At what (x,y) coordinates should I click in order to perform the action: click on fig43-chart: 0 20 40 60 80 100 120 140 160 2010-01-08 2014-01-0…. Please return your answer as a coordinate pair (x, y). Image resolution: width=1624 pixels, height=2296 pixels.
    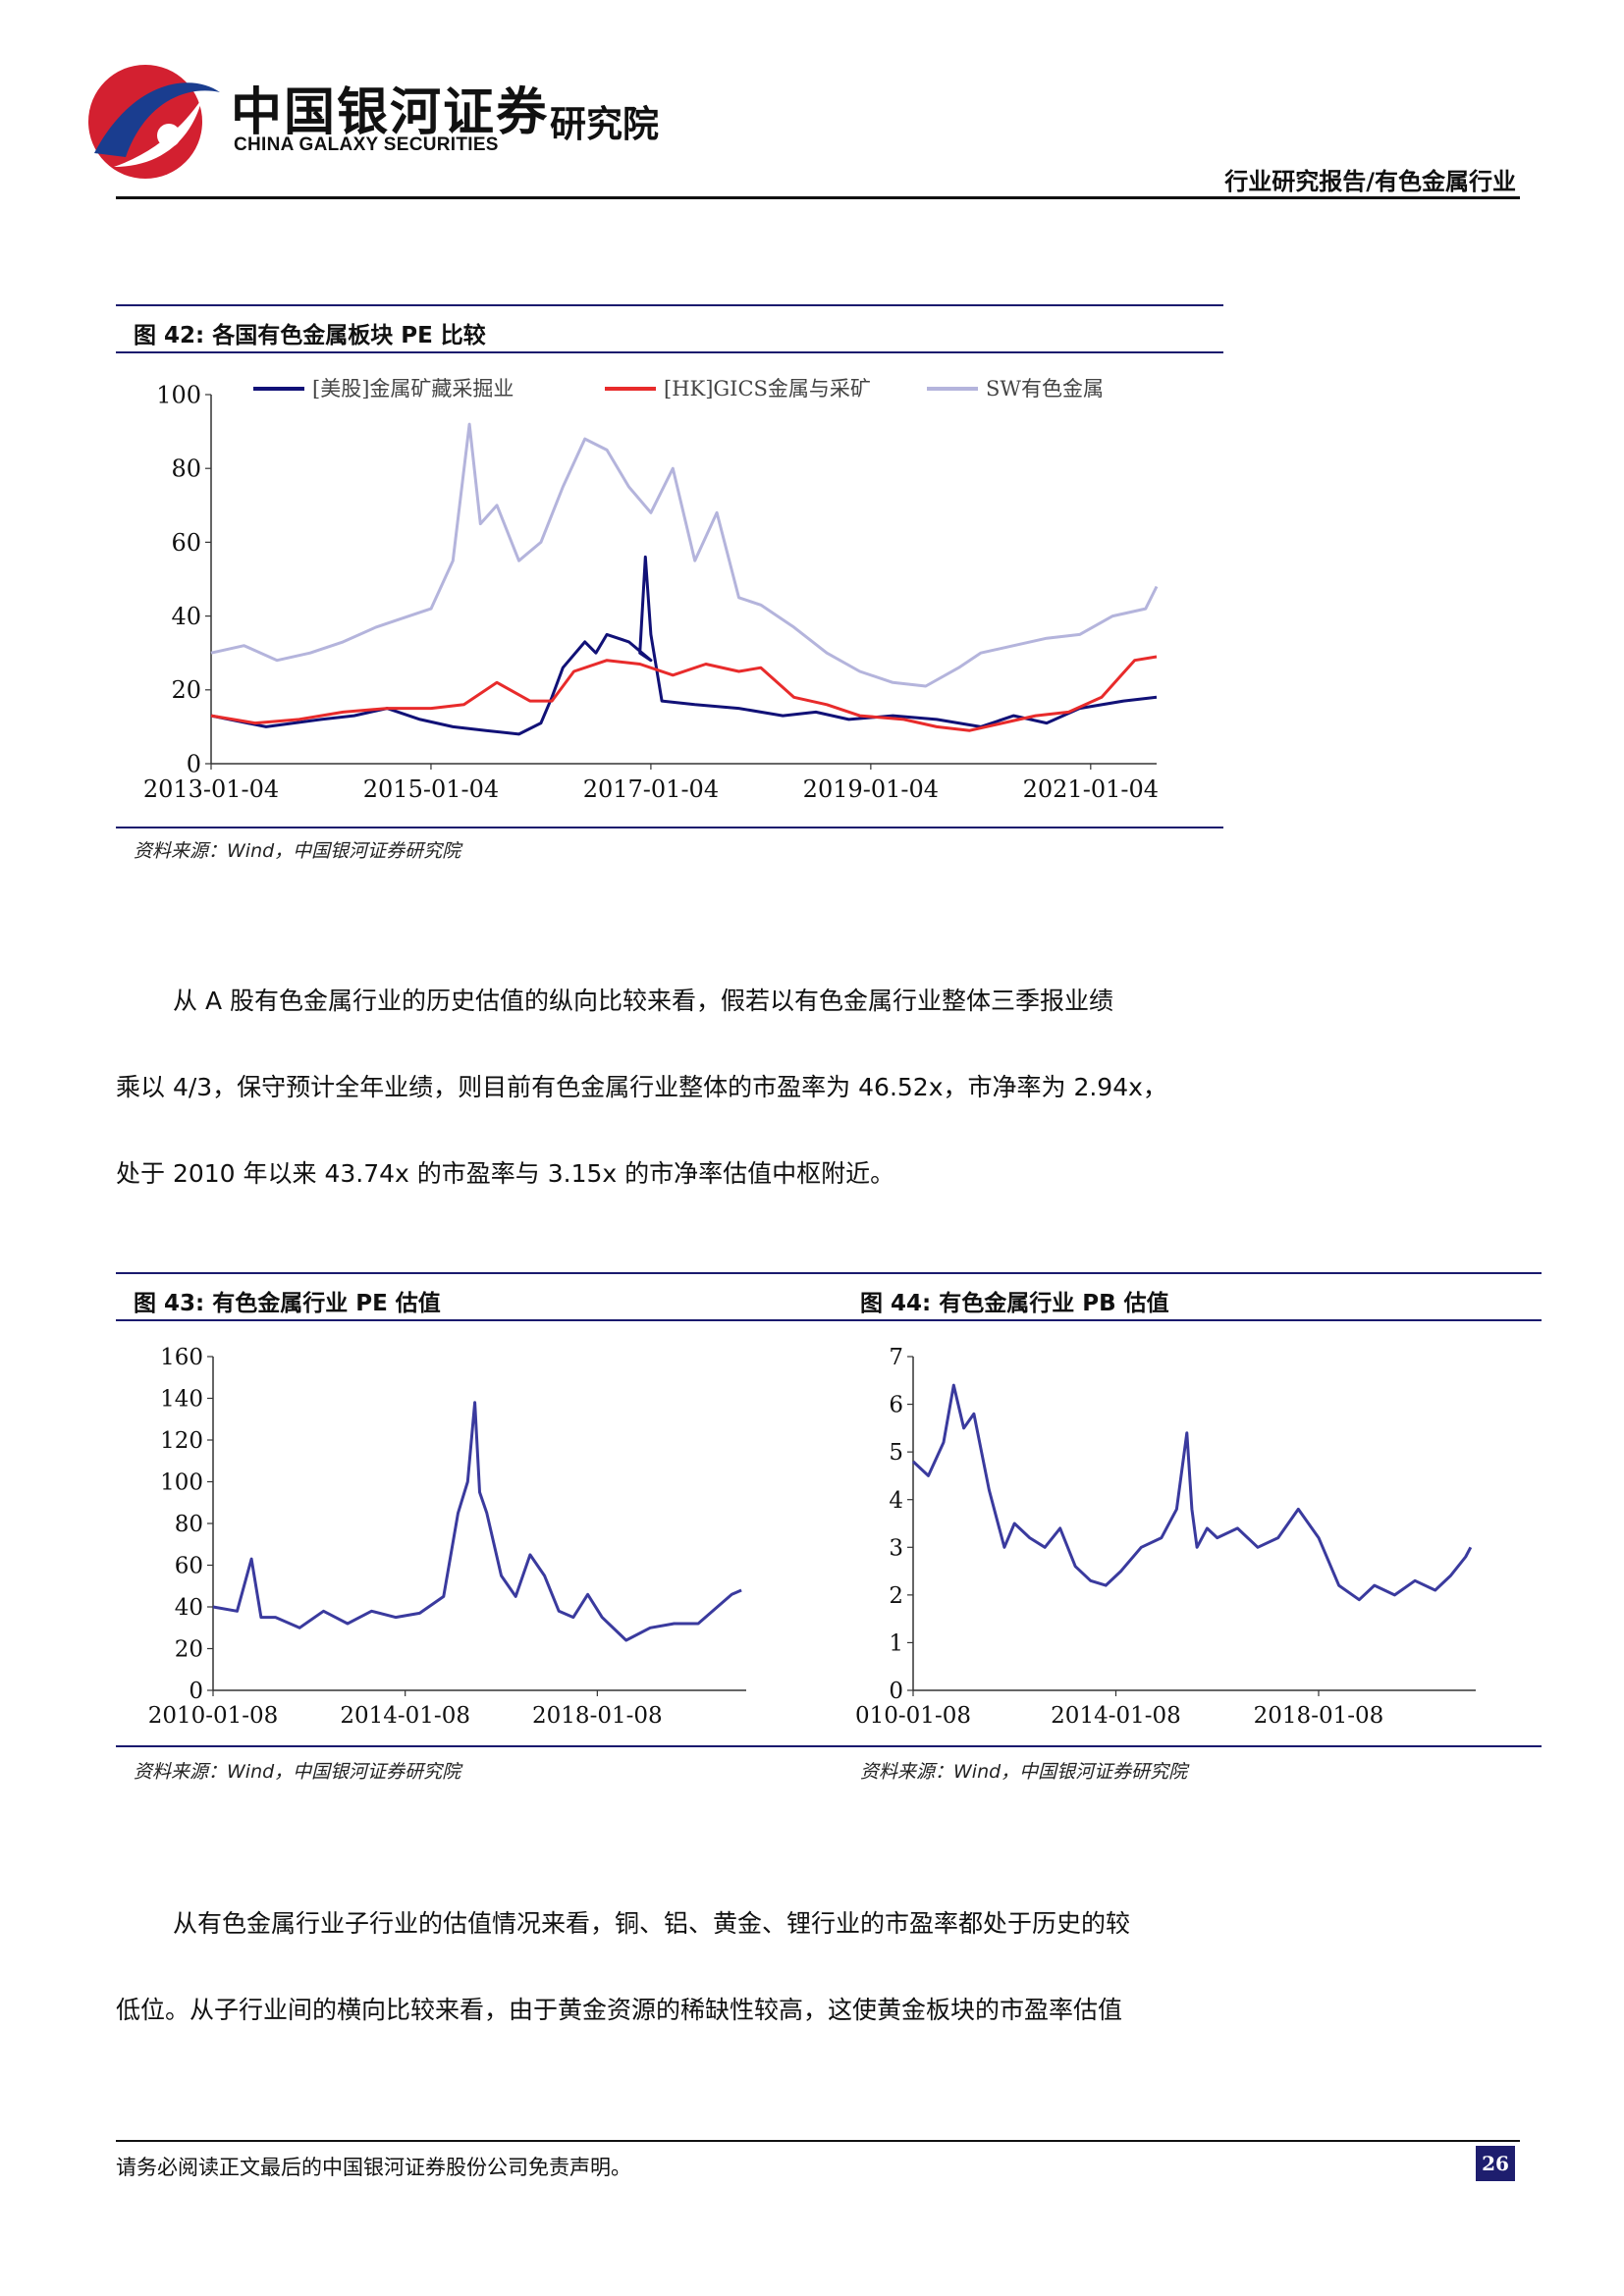
    Looking at the image, I should click on (447, 1537).